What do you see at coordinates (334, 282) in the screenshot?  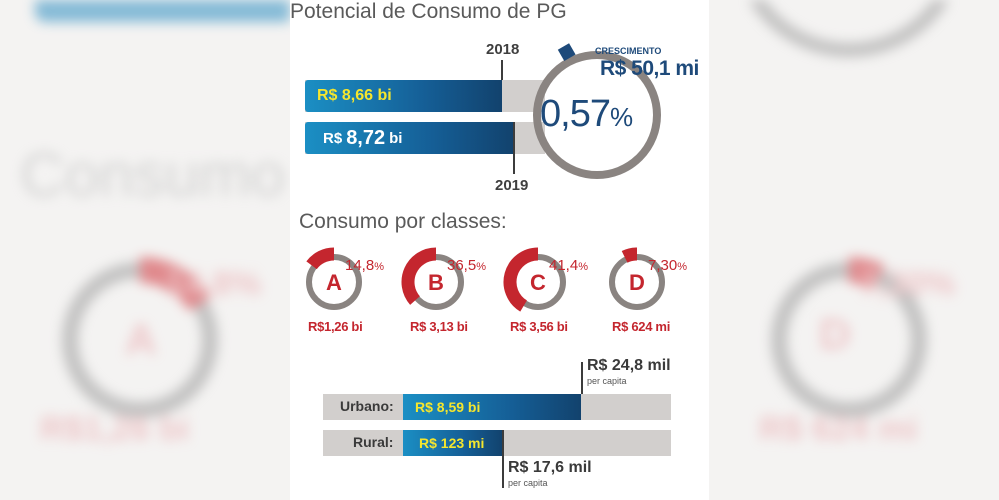 I see `class-a-letter: A` at bounding box center [334, 282].